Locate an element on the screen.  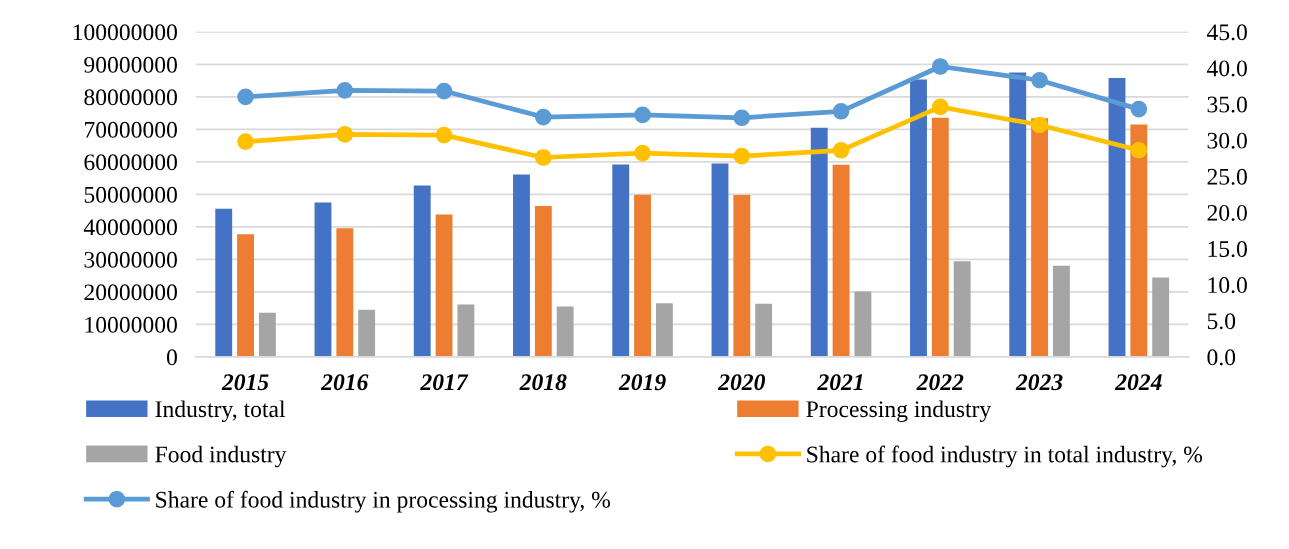
x-tick-label: 2019 is located at coordinates (642, 382).